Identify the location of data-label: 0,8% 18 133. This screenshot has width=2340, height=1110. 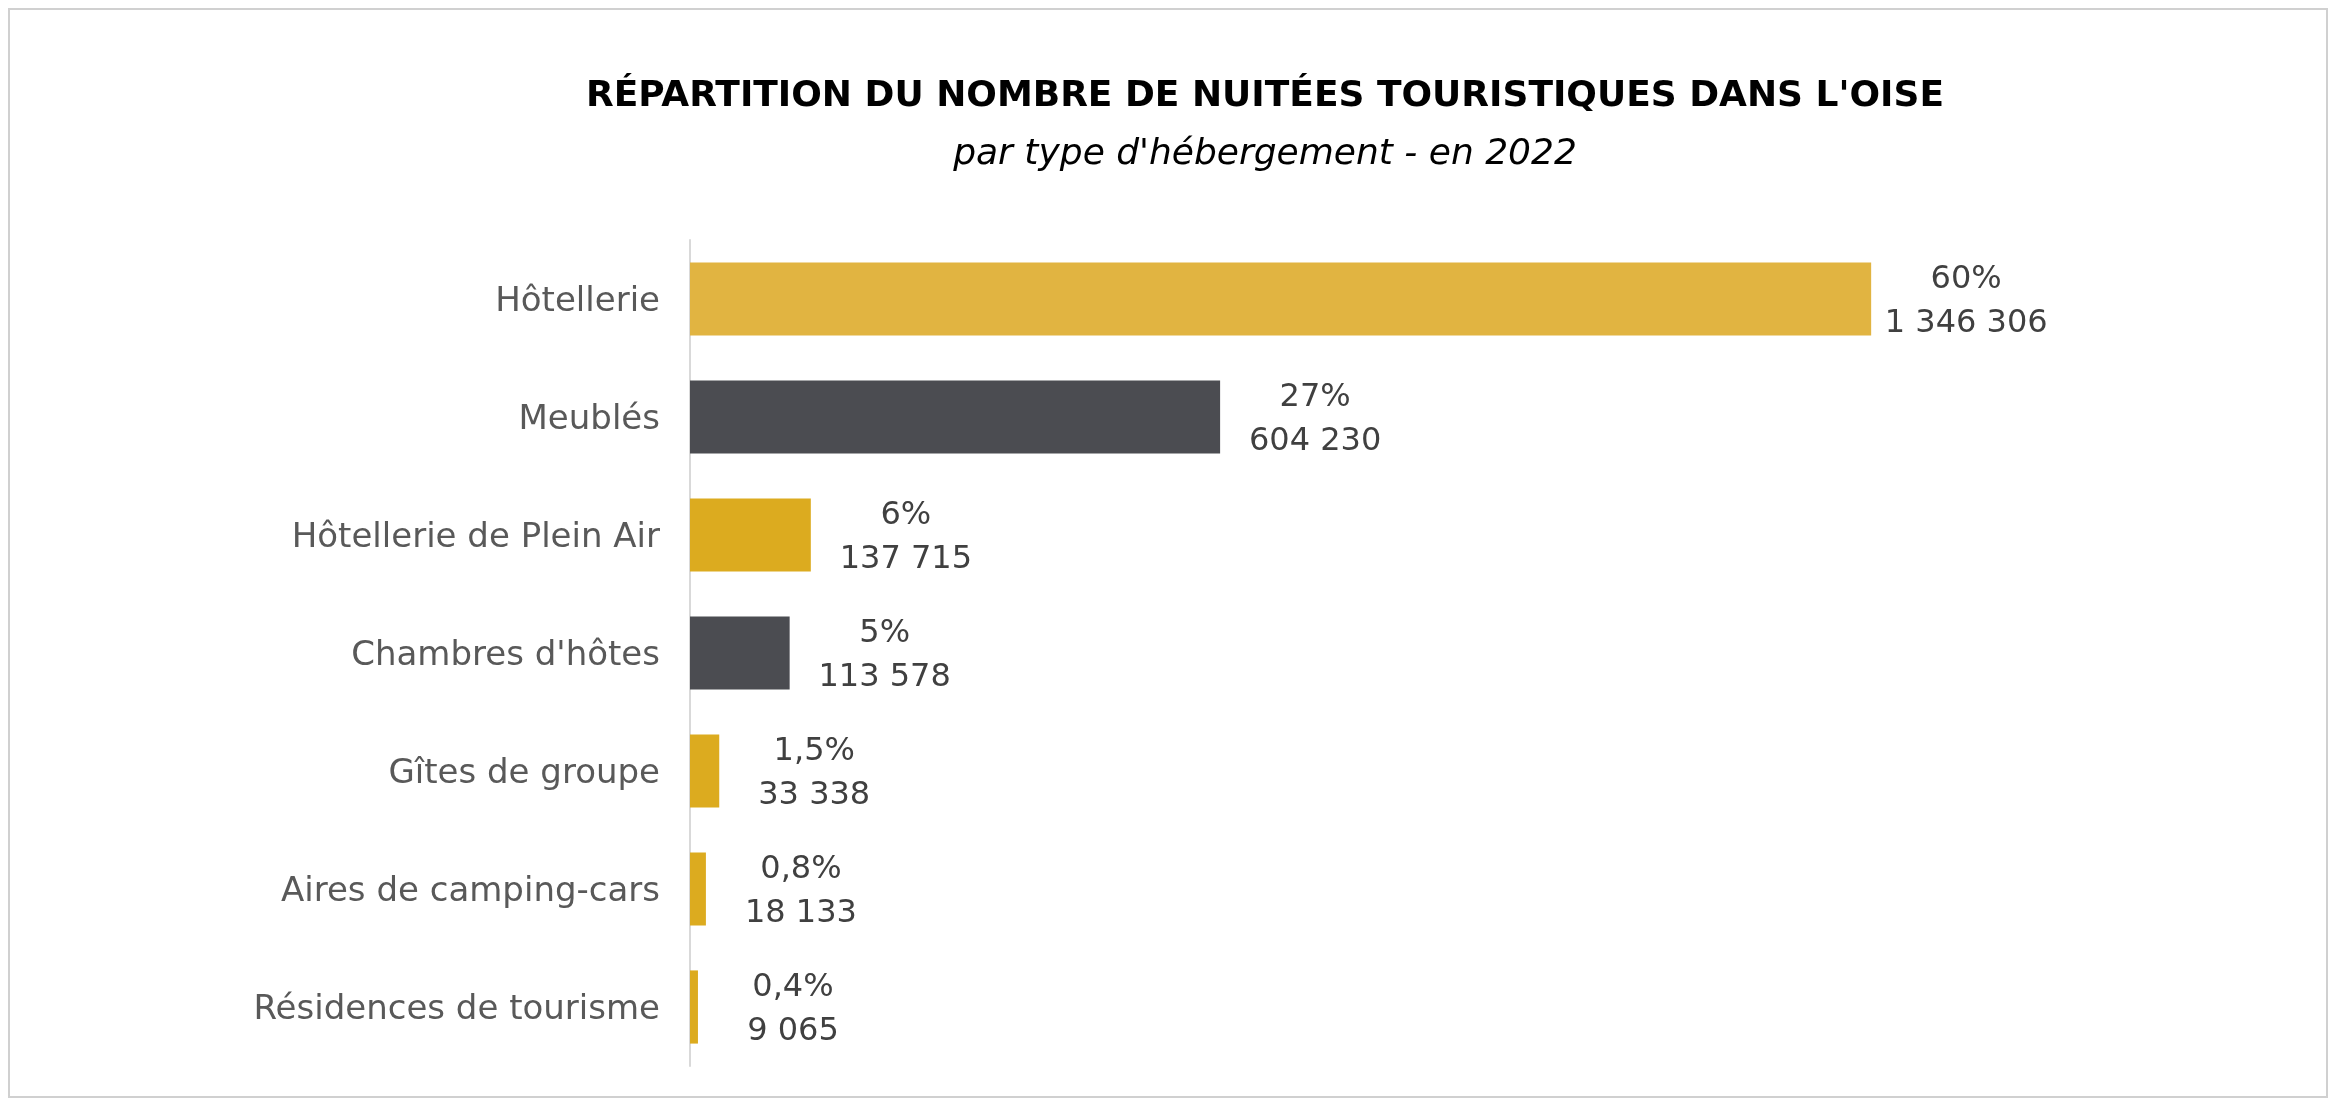
(800, 889).